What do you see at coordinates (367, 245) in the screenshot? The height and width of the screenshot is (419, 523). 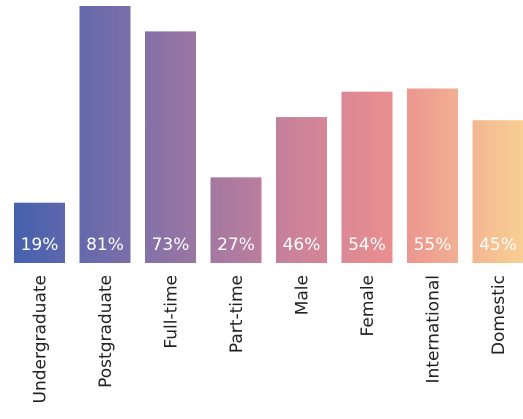 I see `value-label: 54%` at bounding box center [367, 245].